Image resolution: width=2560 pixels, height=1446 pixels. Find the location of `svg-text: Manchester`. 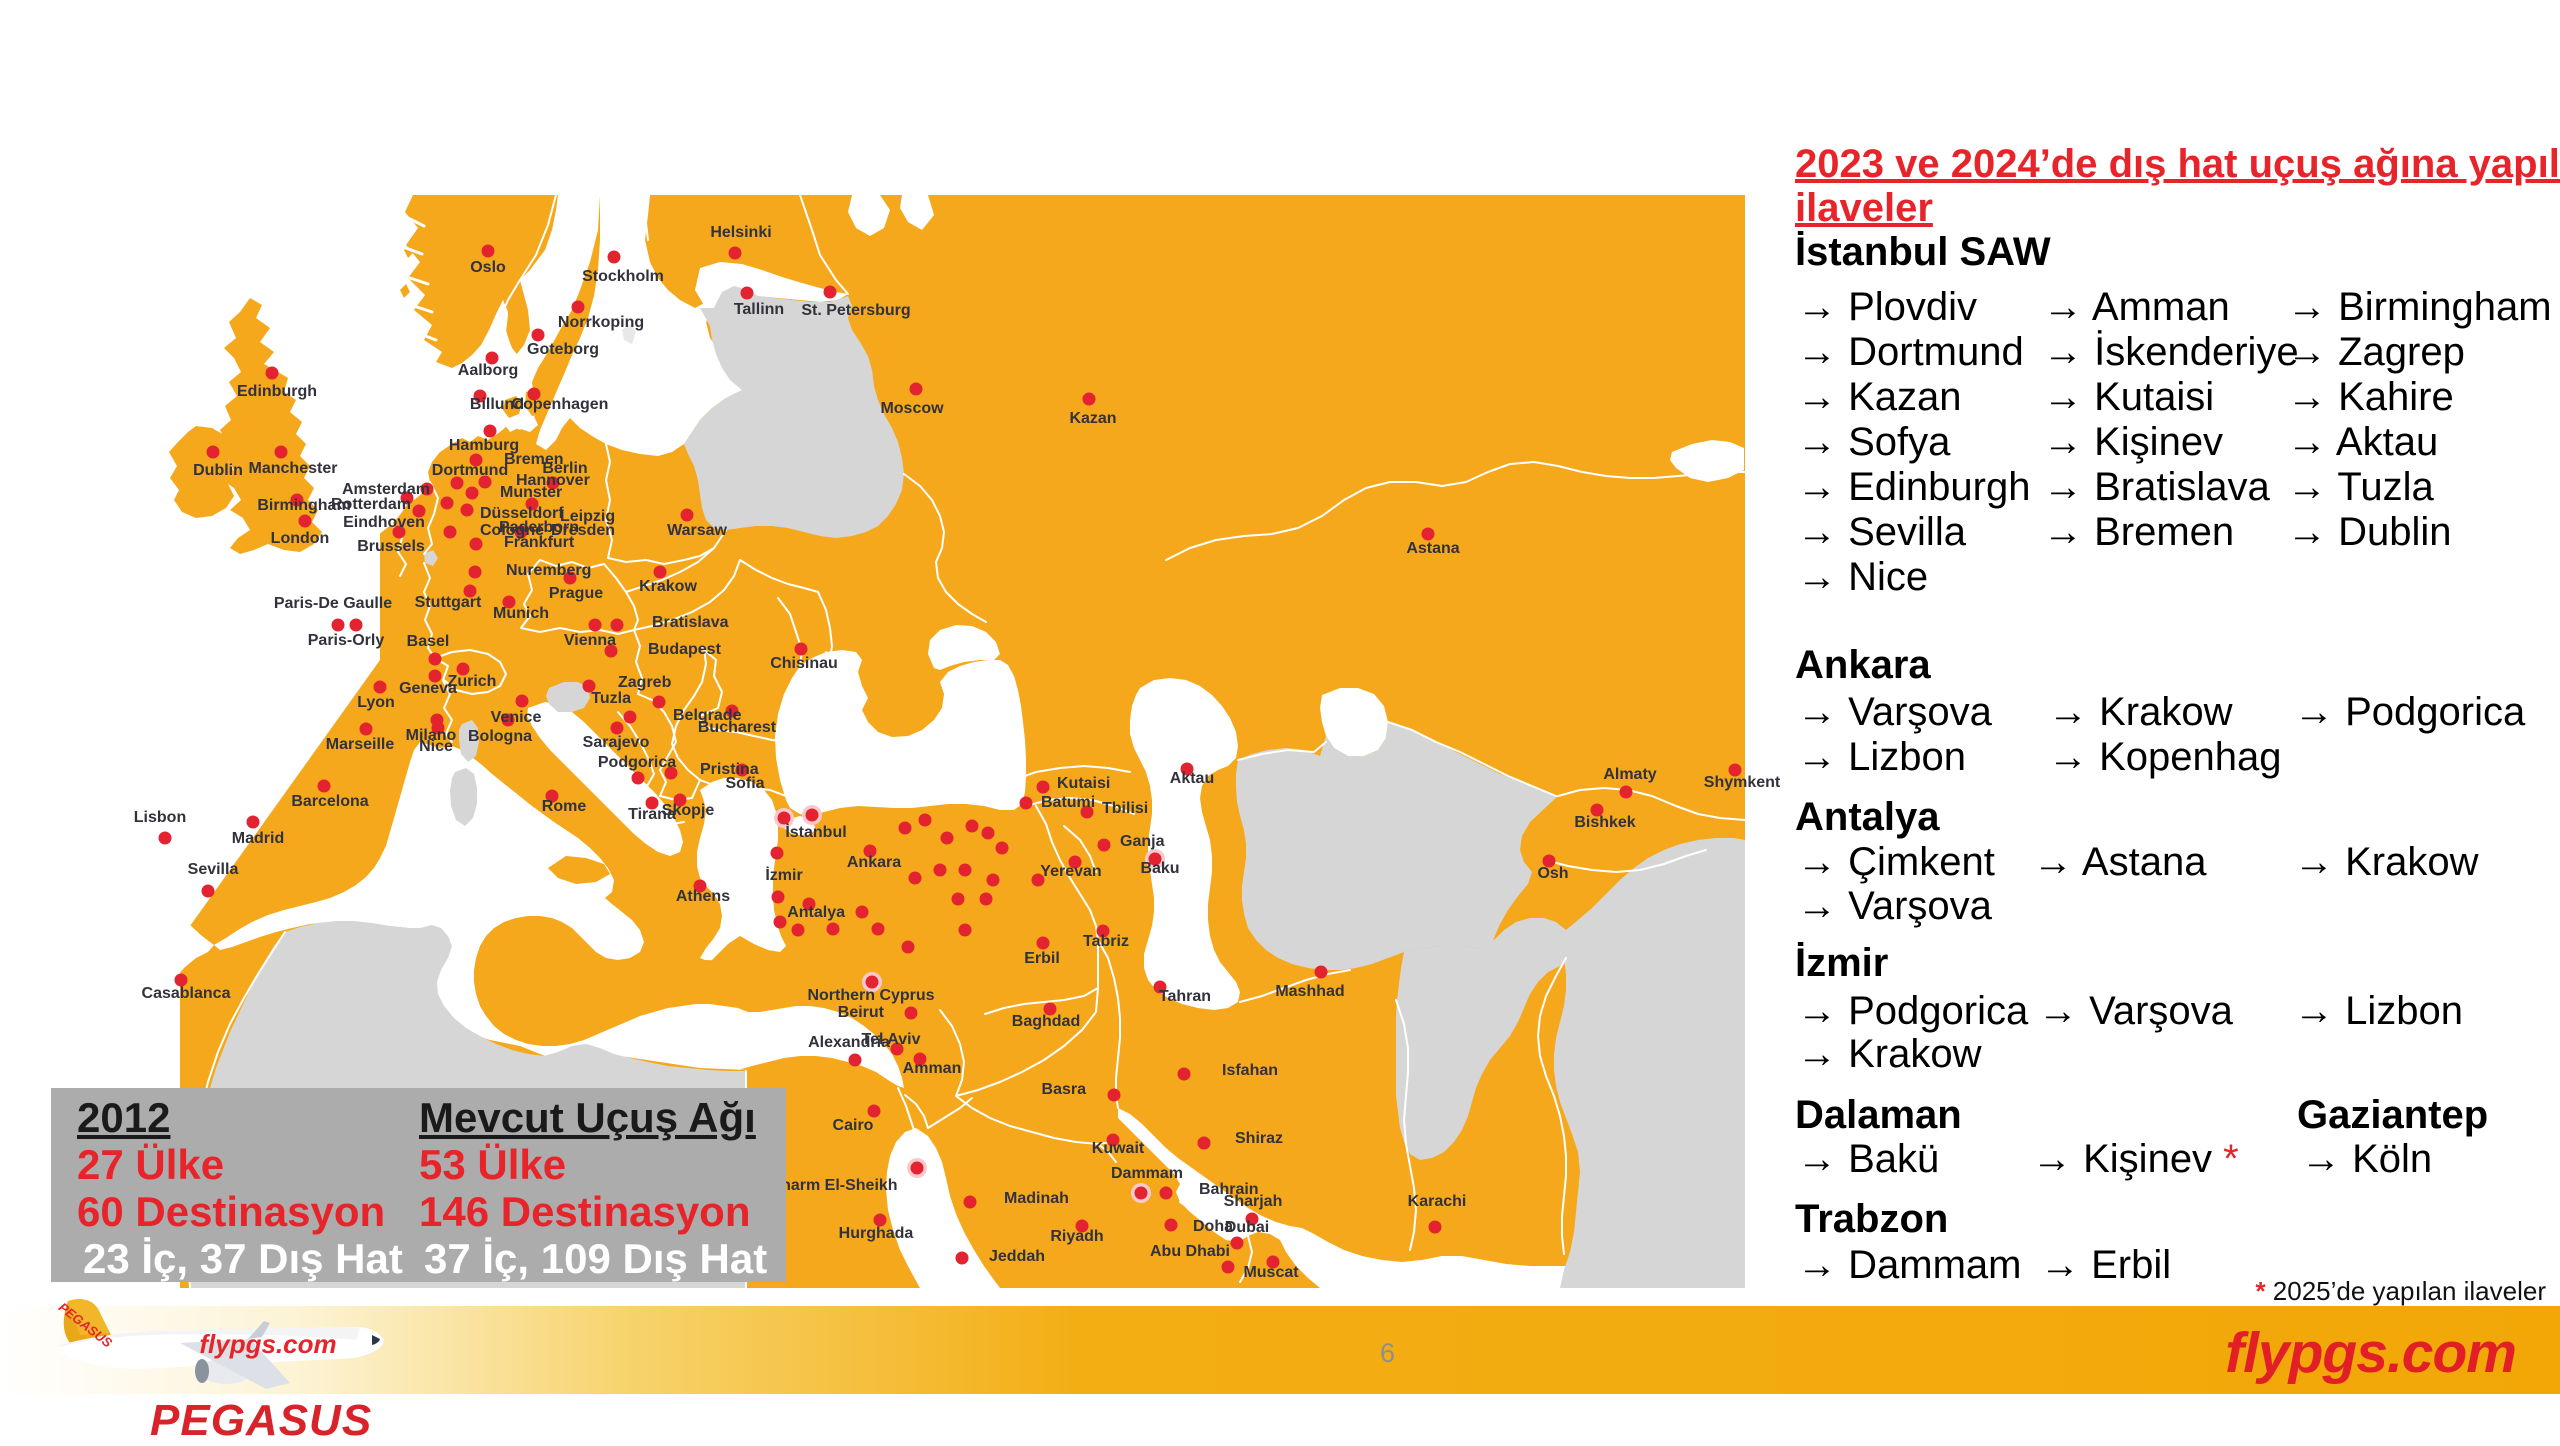

svg-text: Manchester is located at coordinates (293, 468).